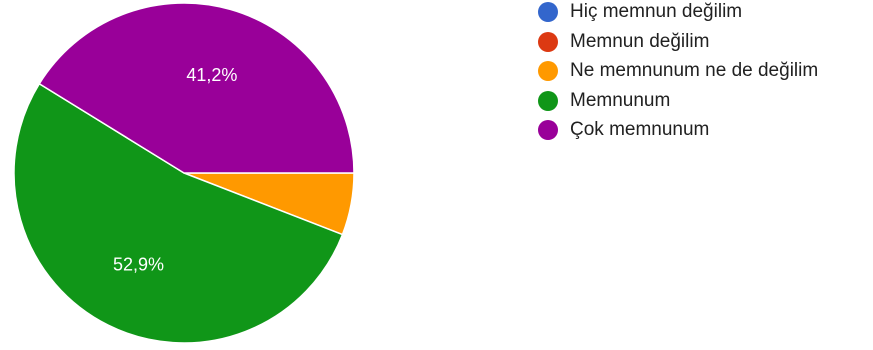  Describe the element at coordinates (678, 100) in the screenshot. I see `legend-item-memnunum: Memnunum` at that location.